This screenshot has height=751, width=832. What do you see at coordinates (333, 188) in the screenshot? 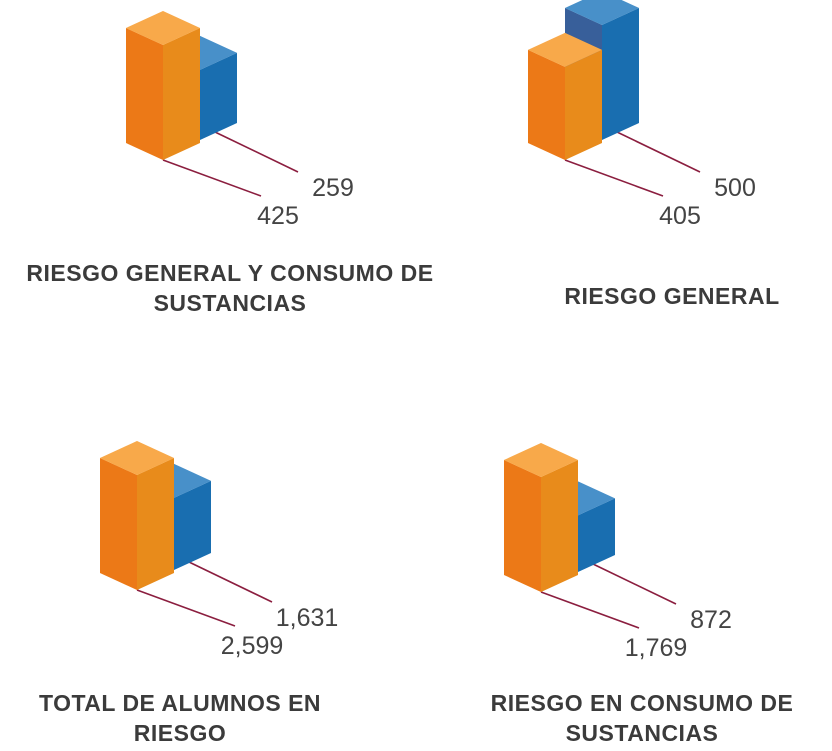
I see `value-label: 259` at bounding box center [333, 188].